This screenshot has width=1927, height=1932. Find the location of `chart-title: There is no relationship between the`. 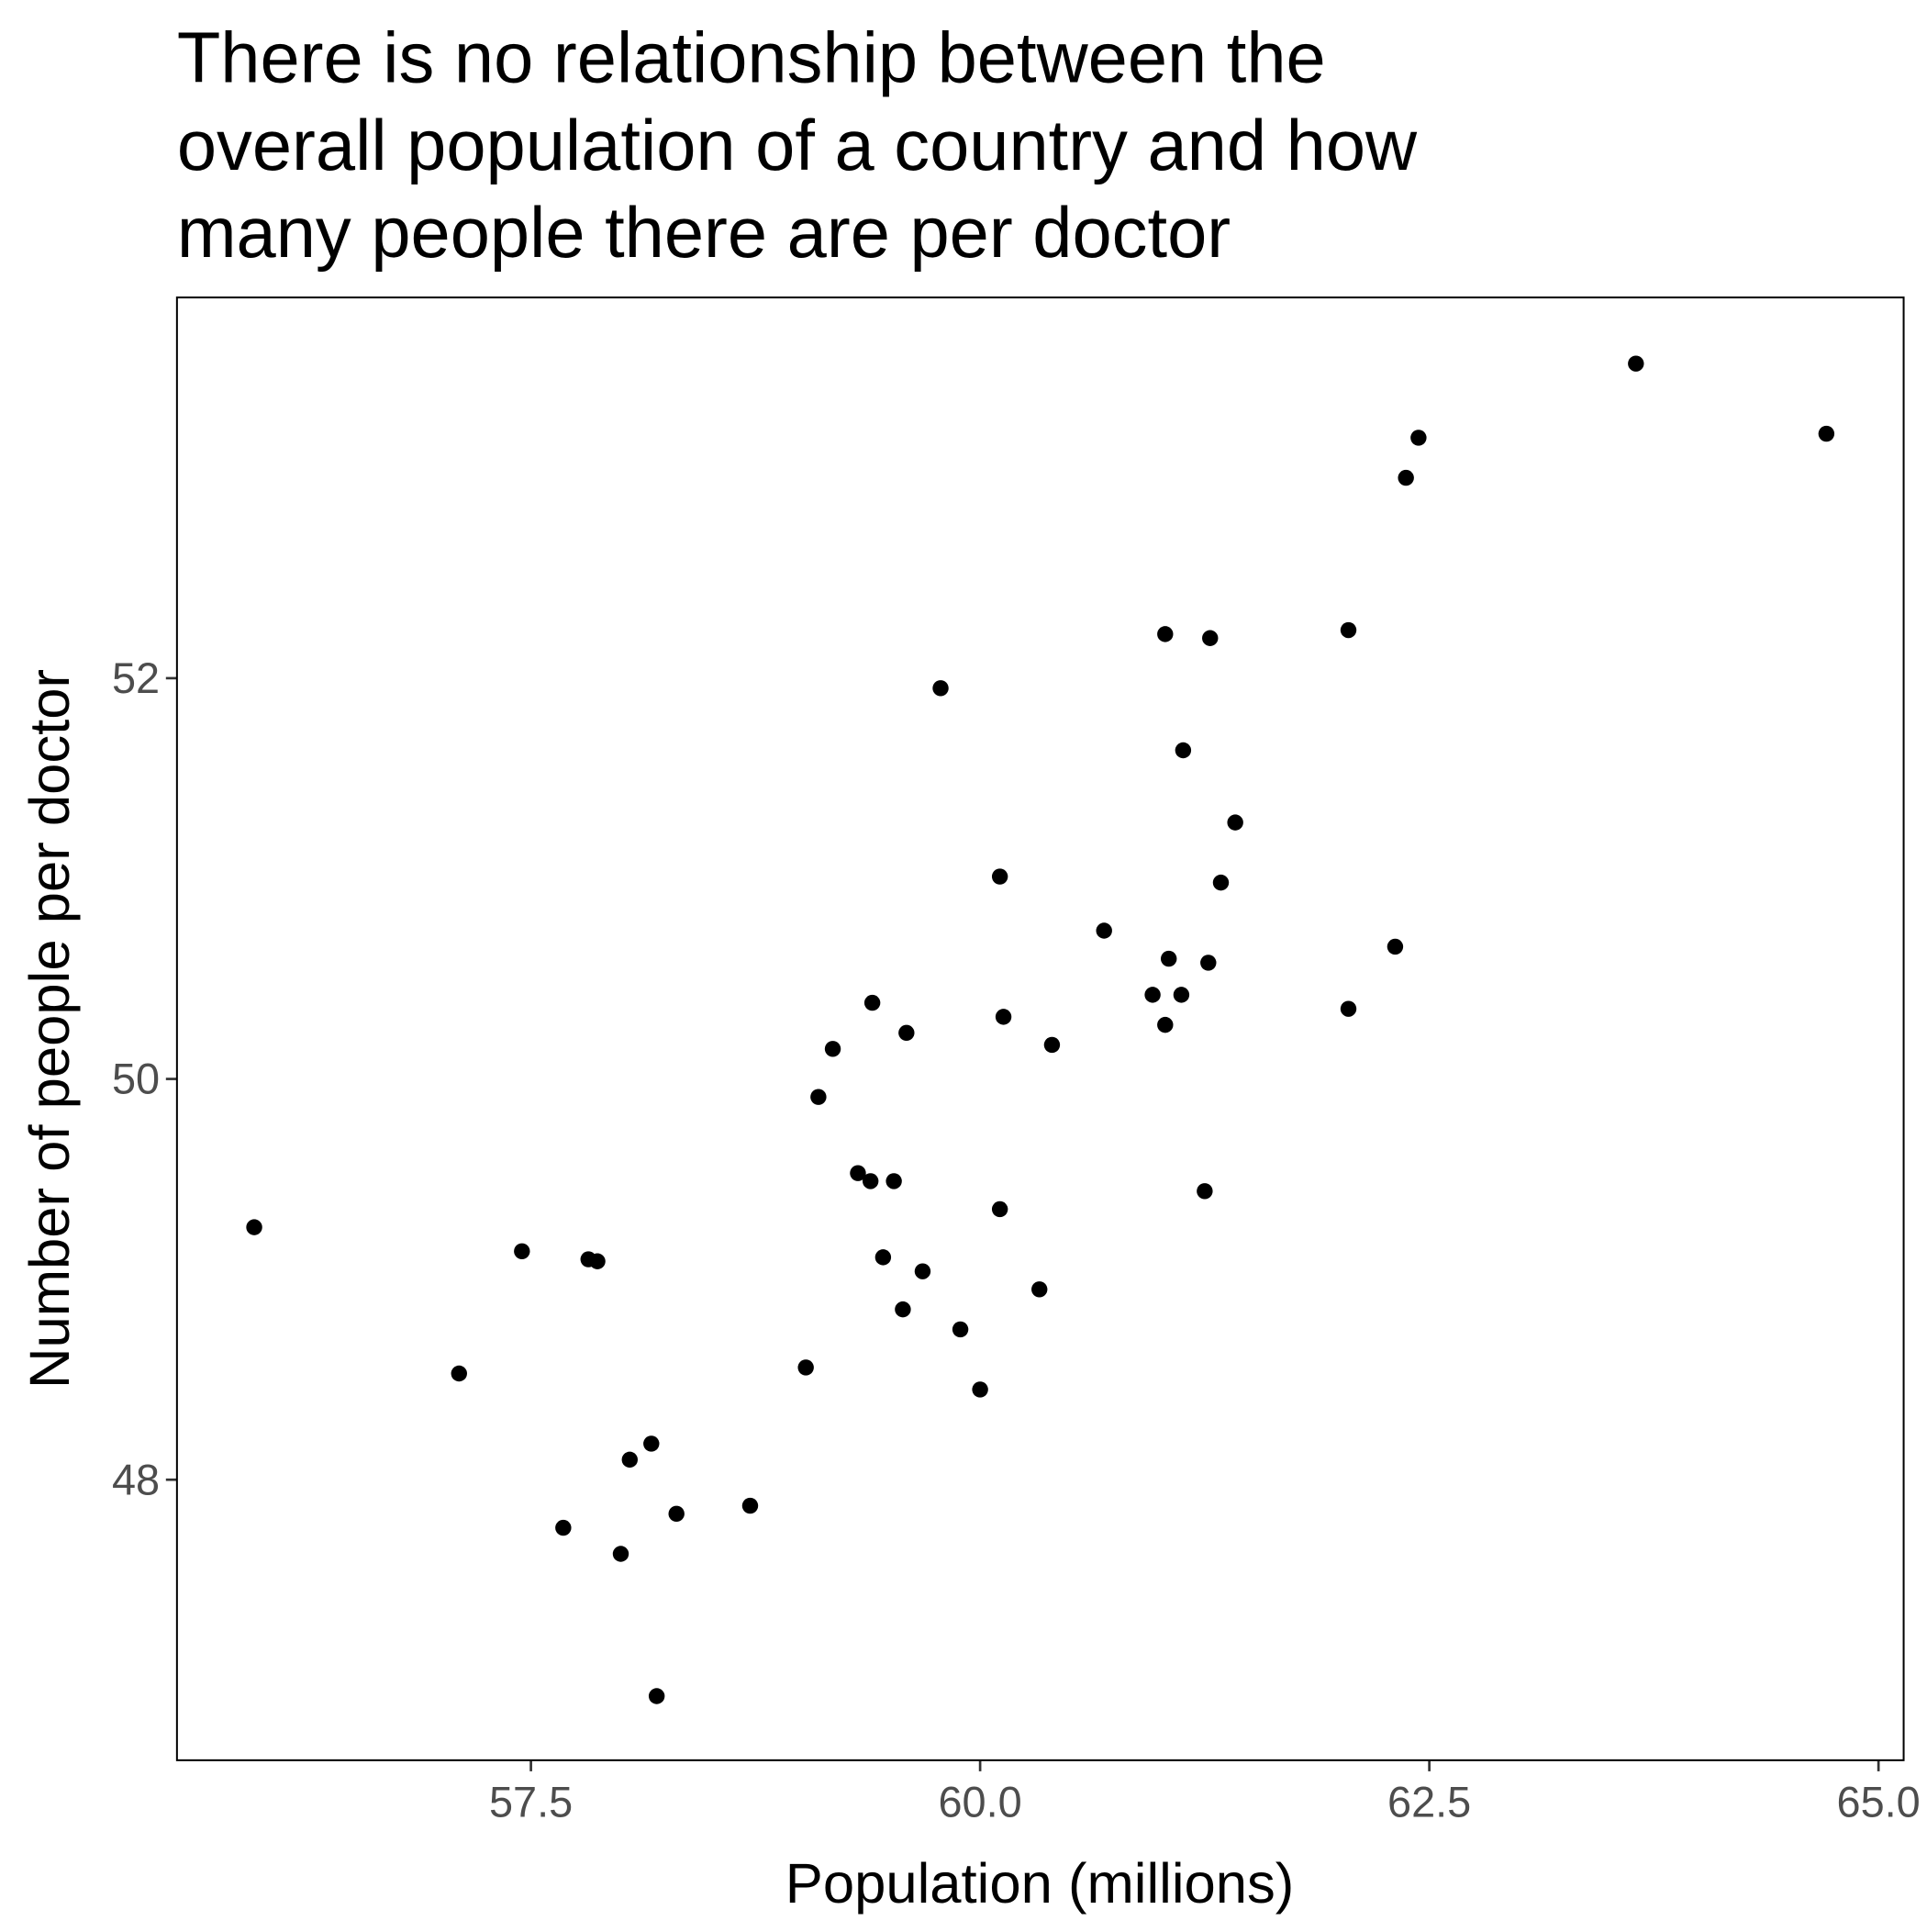

chart-title: There is no relationship between the is located at coordinates (751, 58).